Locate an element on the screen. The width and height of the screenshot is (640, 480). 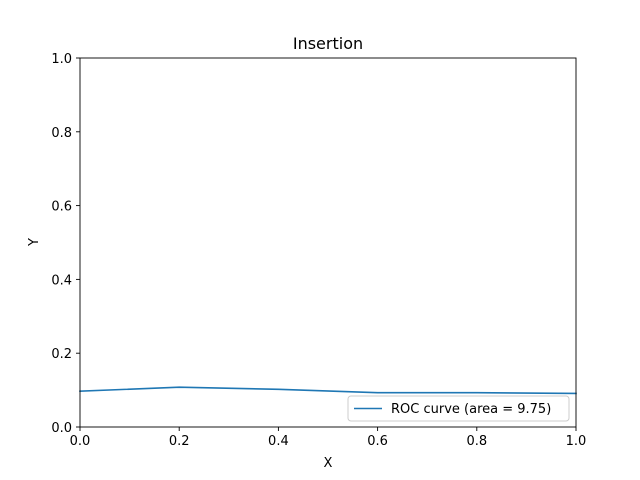
x-tick-label: 0.6 is located at coordinates (377, 441).